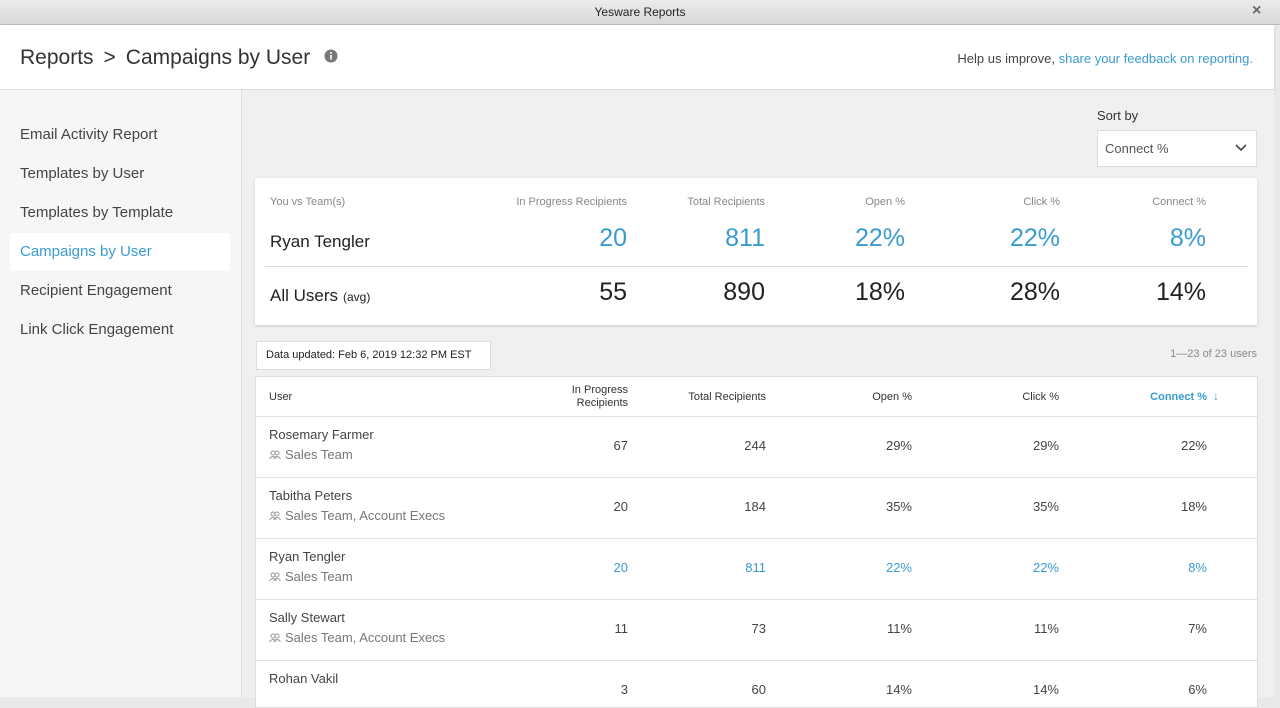  I want to click on summary-value: 55, so click(613, 292).